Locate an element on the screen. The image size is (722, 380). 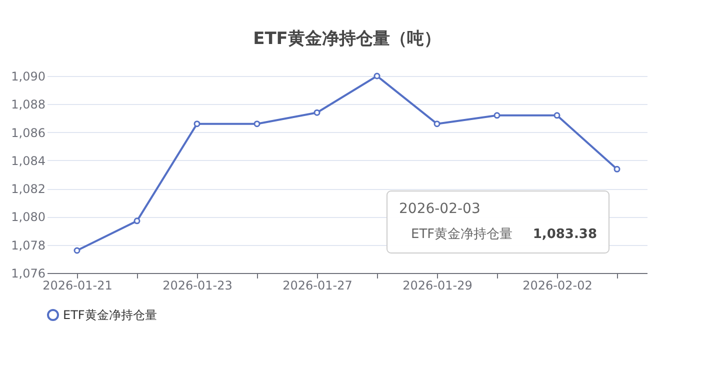
annotation: ETF黄金净持仓量 is located at coordinates (462, 234).